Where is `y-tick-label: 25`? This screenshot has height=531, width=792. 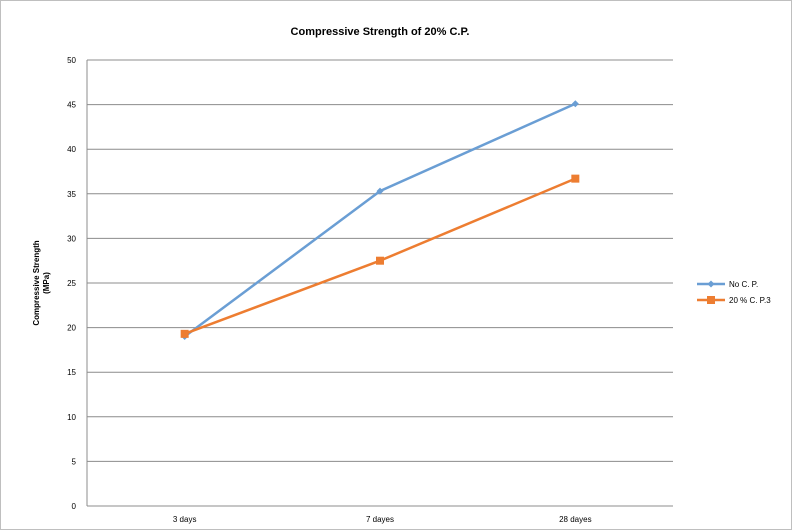 y-tick-label: 25 is located at coordinates (71, 283).